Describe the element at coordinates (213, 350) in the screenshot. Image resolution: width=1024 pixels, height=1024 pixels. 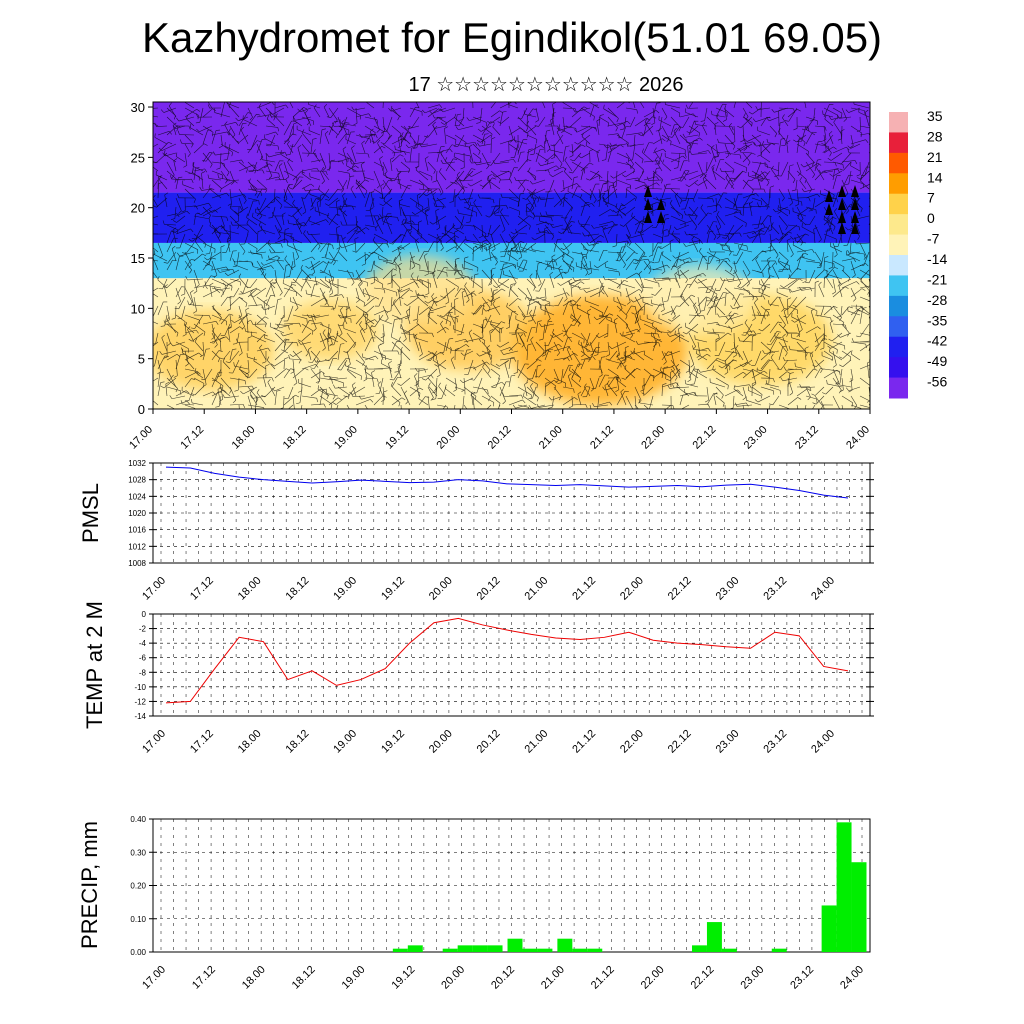
I see `warm-region` at that location.